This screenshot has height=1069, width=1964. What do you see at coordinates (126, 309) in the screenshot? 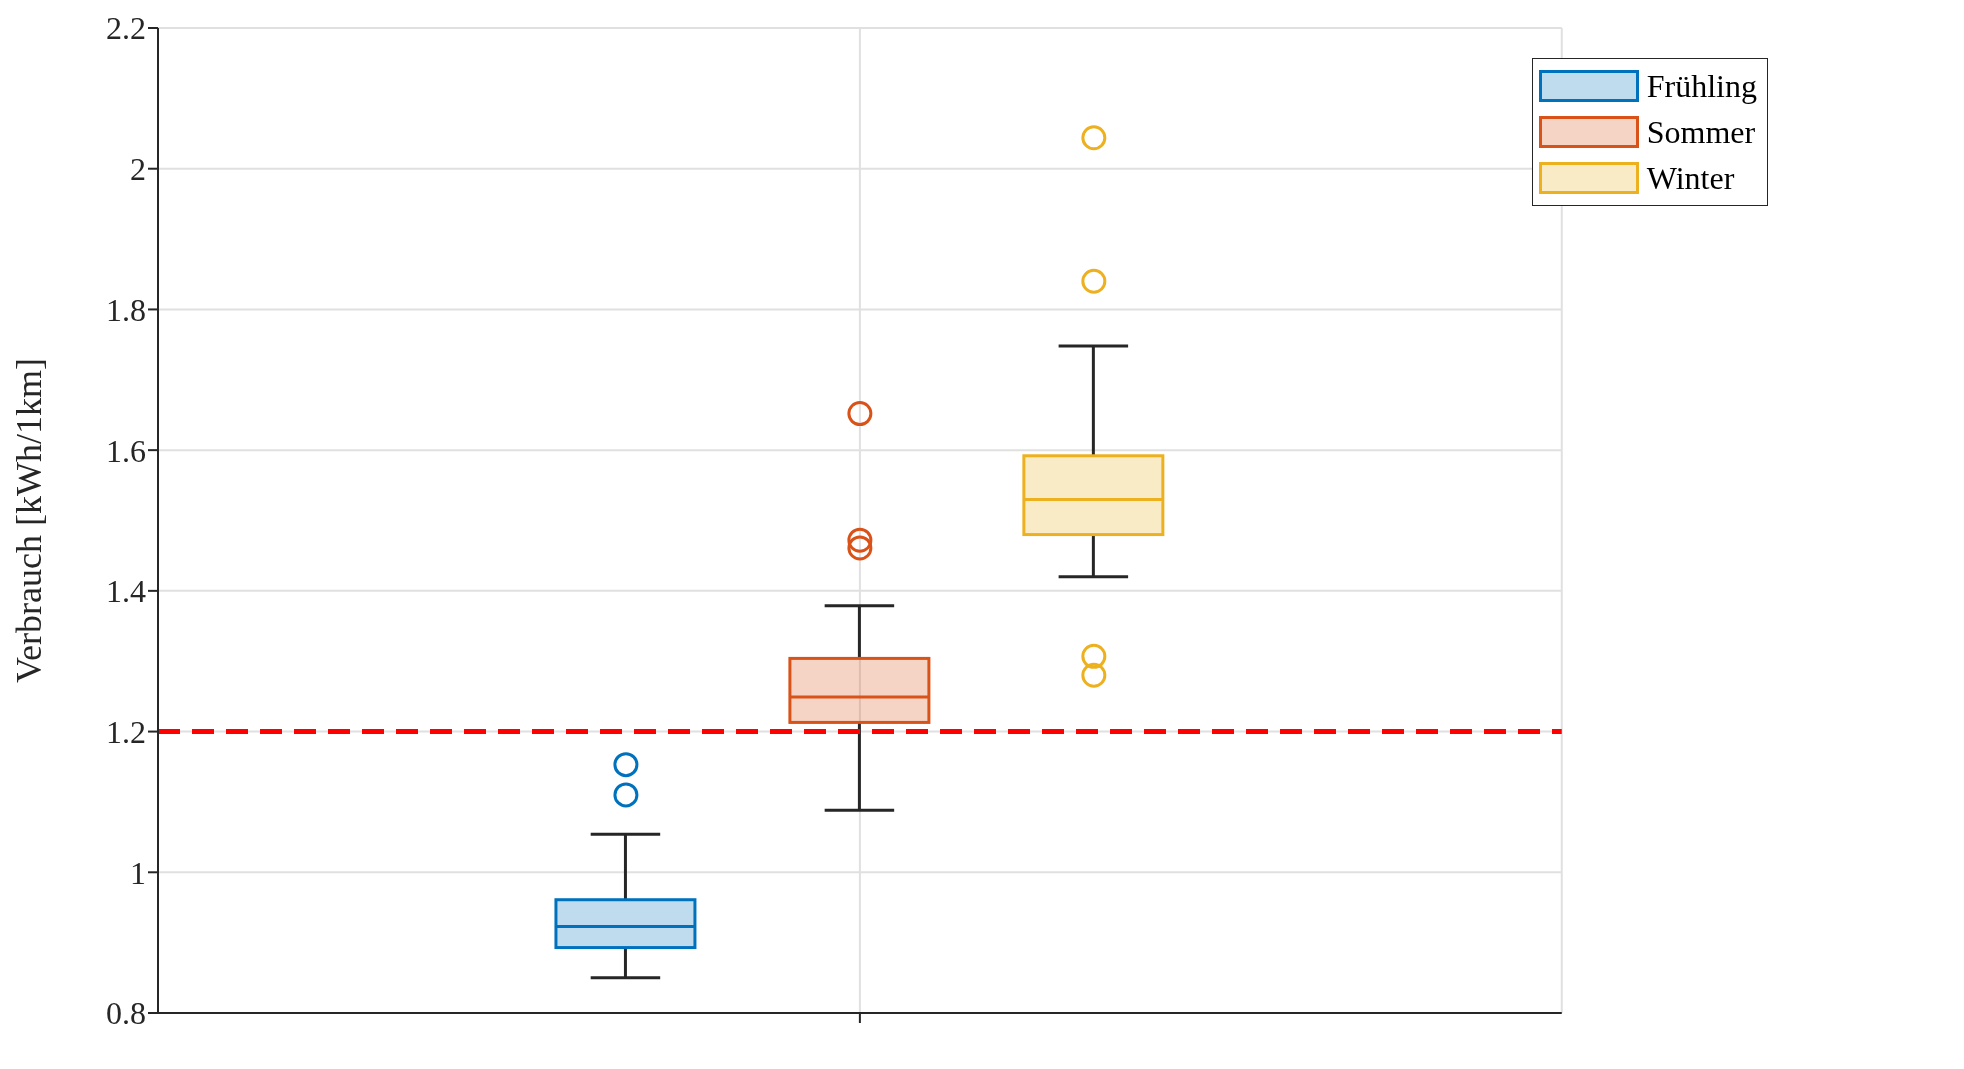
I see `y-tick-label: 1.8` at bounding box center [126, 309].